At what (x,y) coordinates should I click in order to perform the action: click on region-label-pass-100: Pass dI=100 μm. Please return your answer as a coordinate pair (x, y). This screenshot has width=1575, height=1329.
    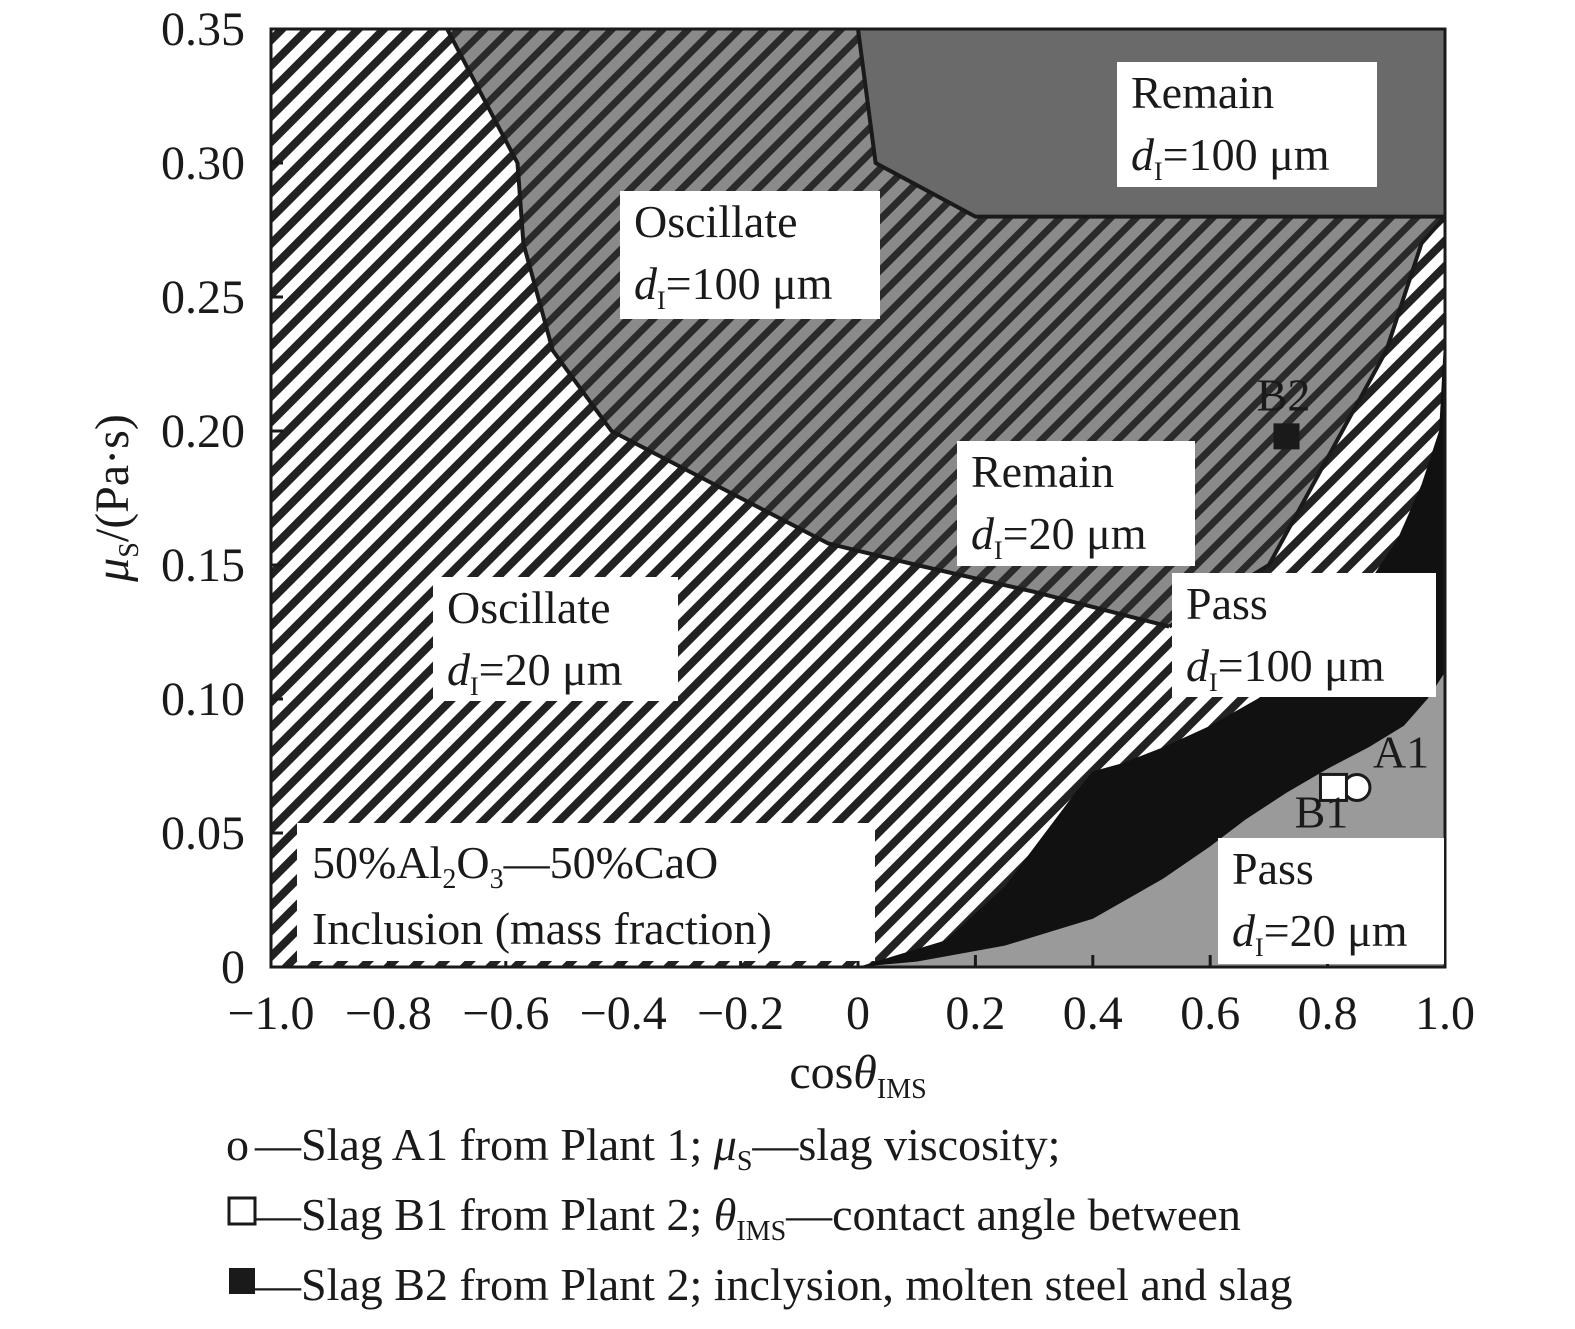
    Looking at the image, I should click on (1304, 635).